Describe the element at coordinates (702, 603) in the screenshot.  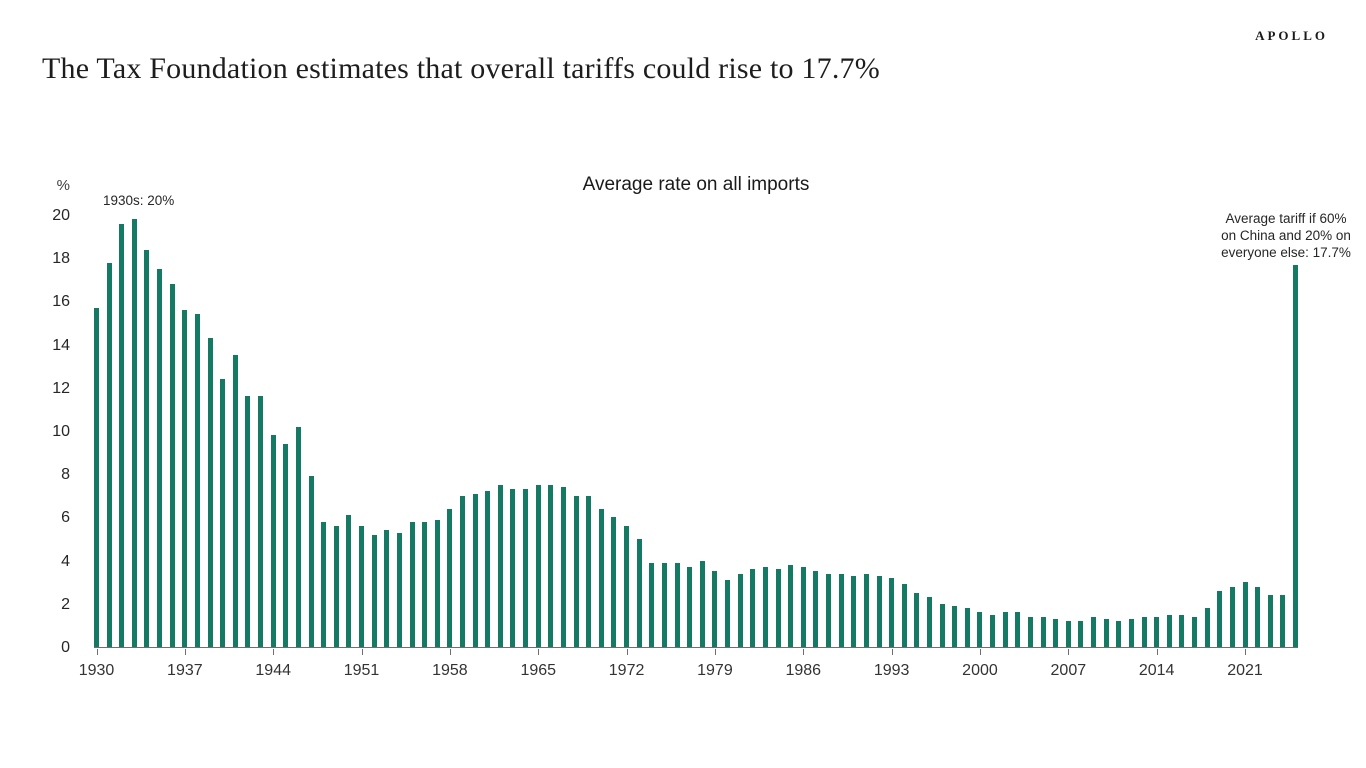
I see `bar-1978` at that location.